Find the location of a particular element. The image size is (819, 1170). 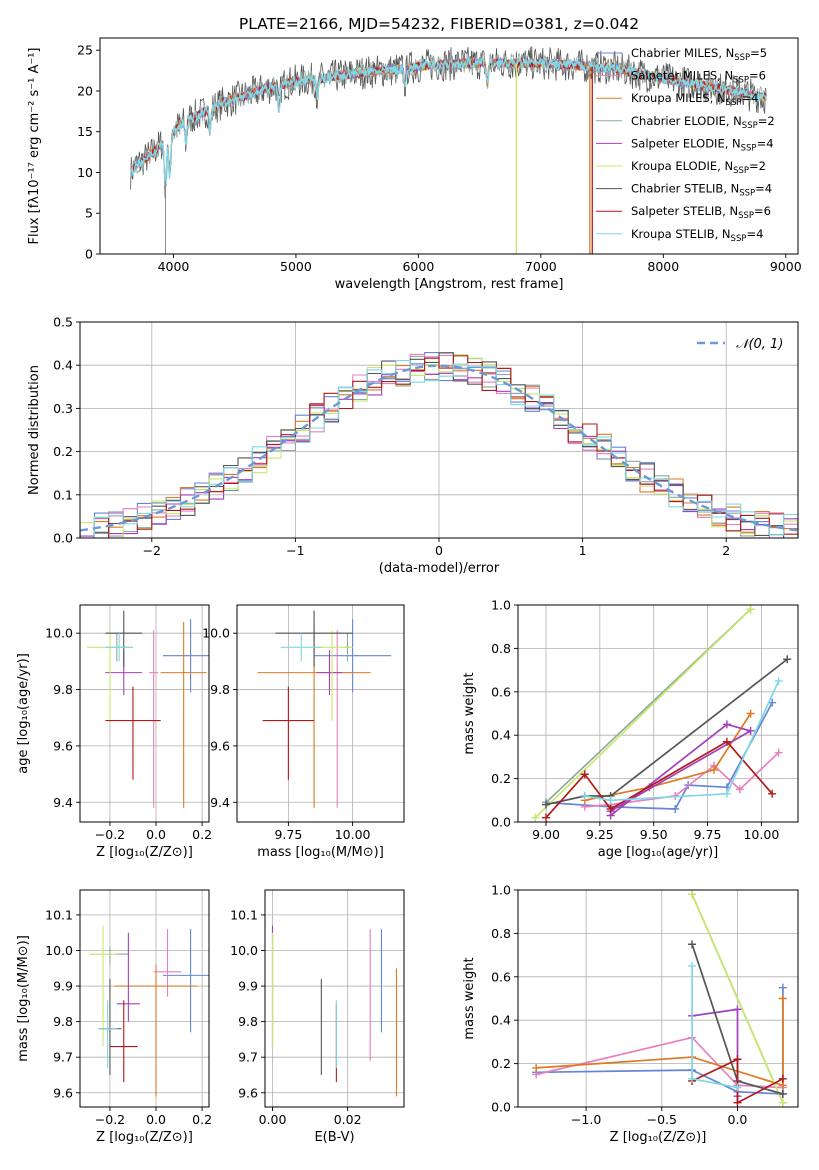

x-tick-label: 9.00 is located at coordinates (546, 834).